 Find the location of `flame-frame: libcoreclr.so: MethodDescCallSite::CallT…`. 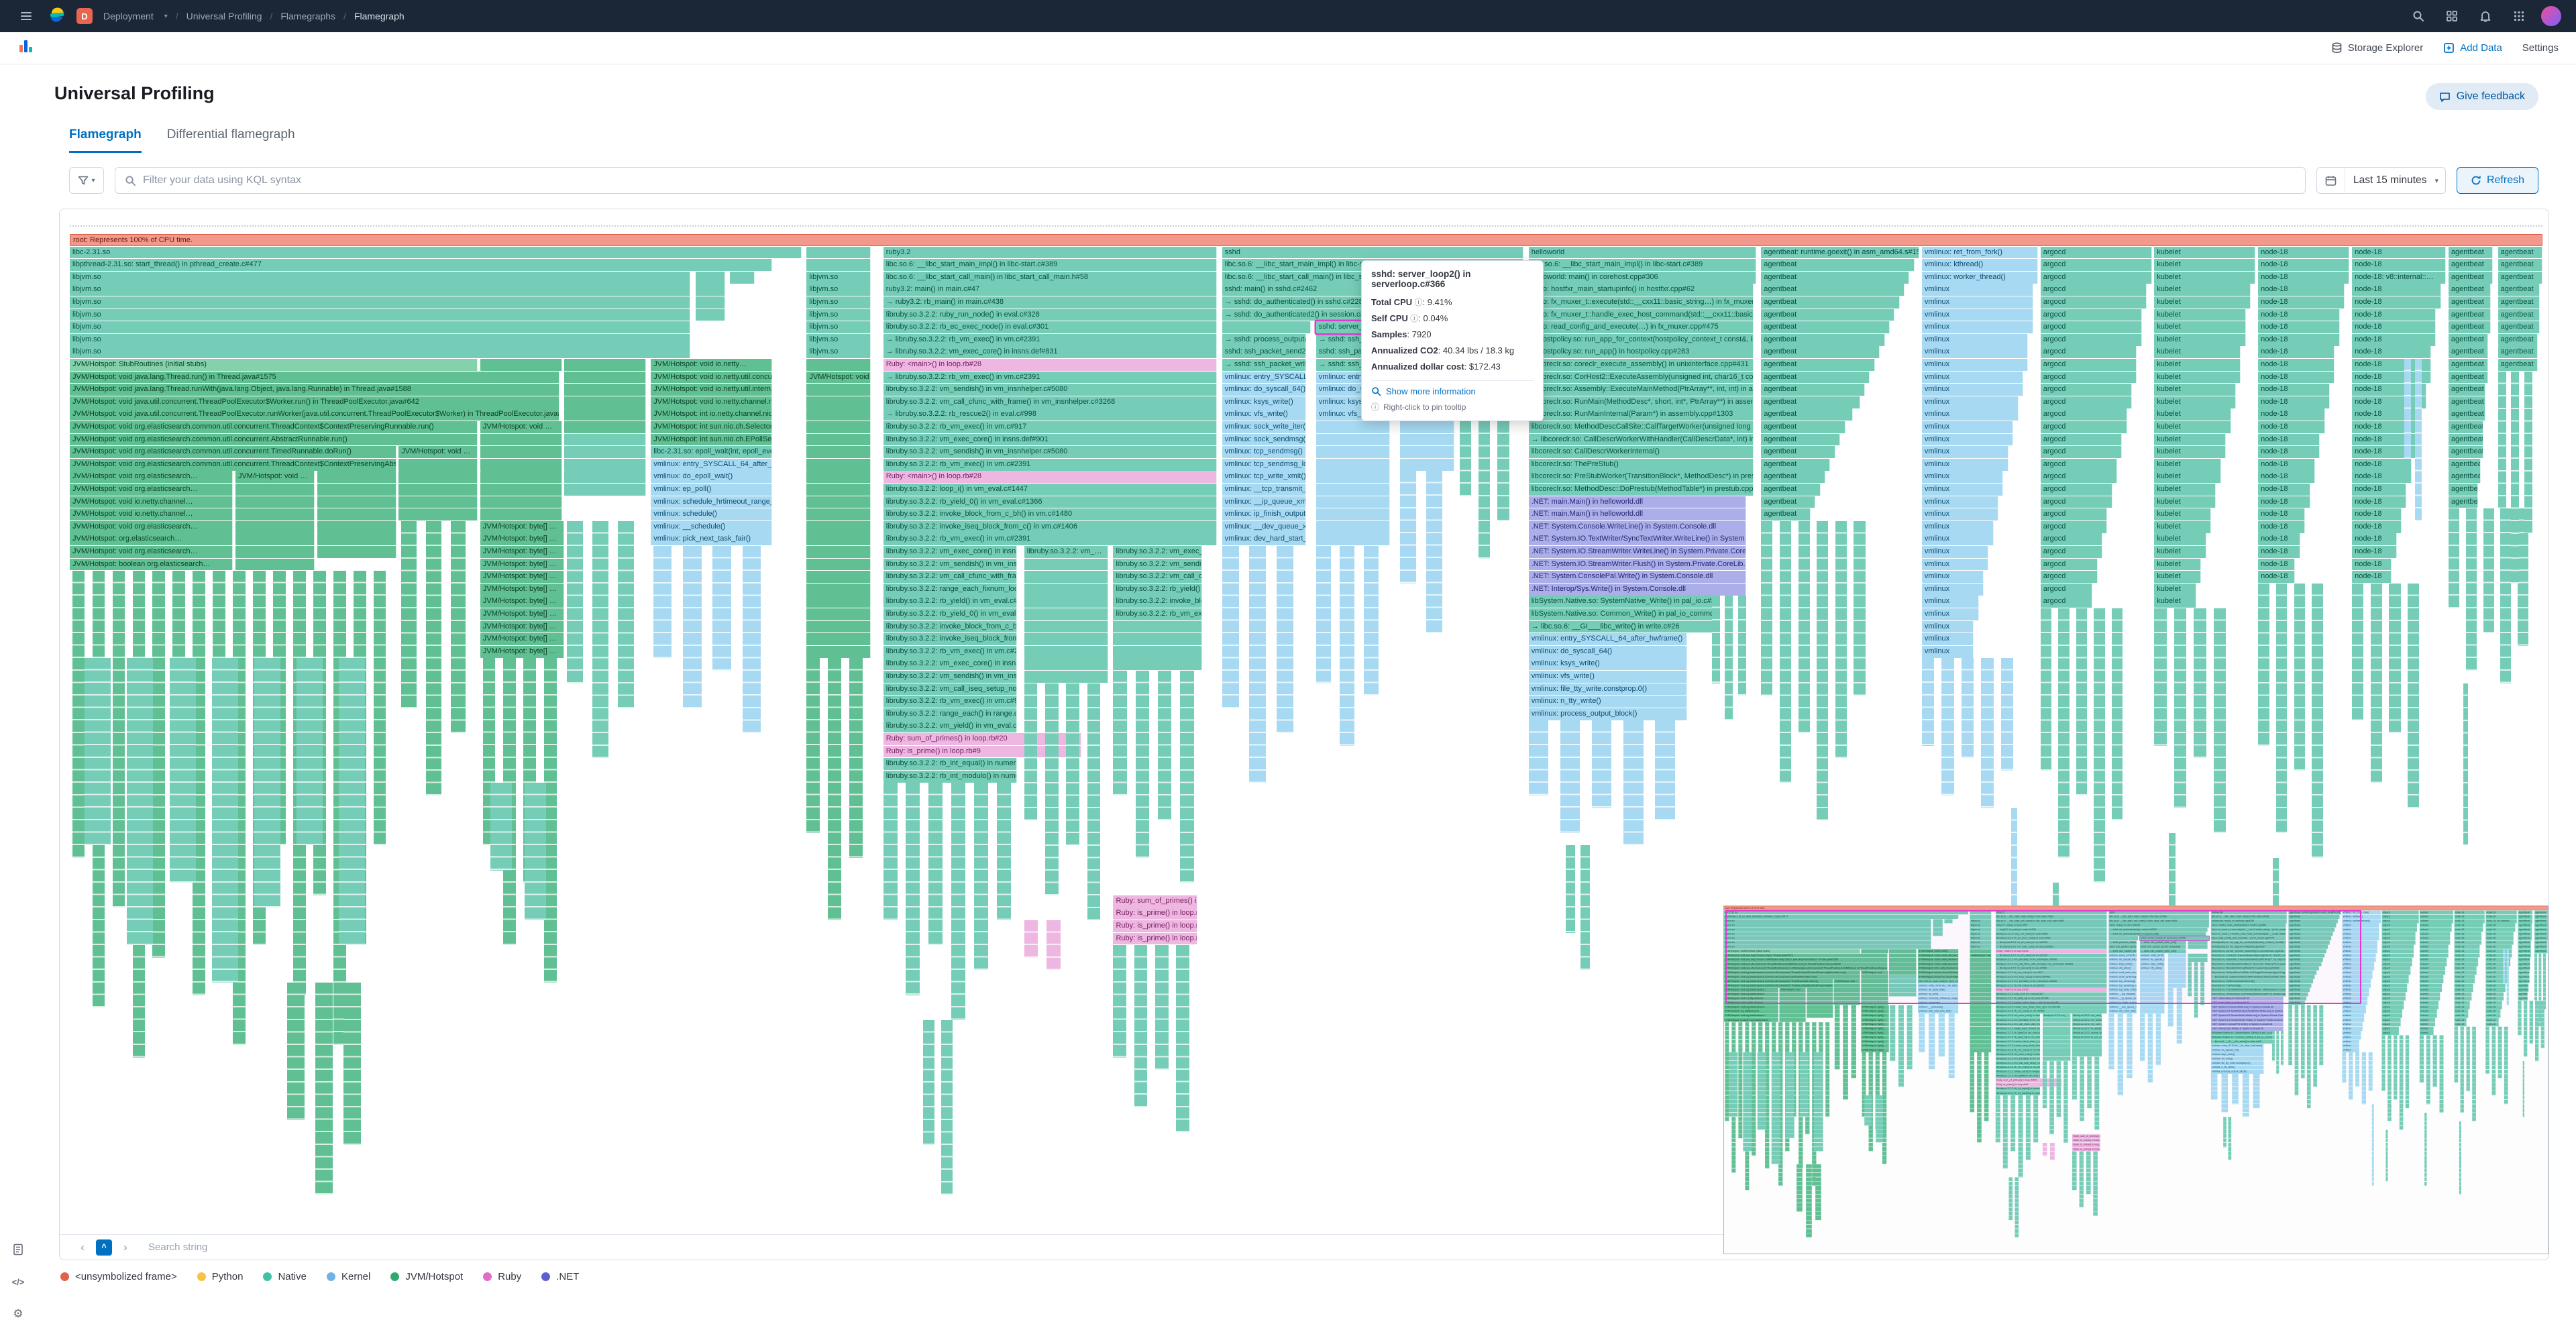

flame-frame: libcoreclr.so: MethodDescCallSite::CallT… is located at coordinates (1641, 427).